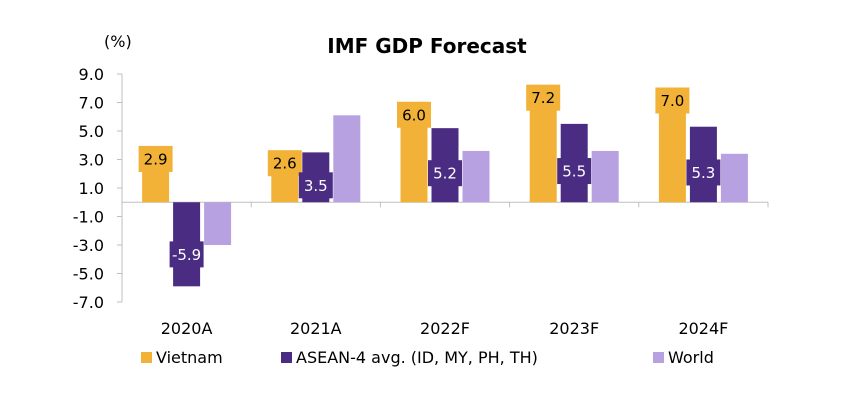 The height and width of the screenshot is (400, 850). Describe the element at coordinates (417, 357) in the screenshot. I see `legend-label: ASEAN-4 avg. (ID, MY, PH, TH)` at that location.